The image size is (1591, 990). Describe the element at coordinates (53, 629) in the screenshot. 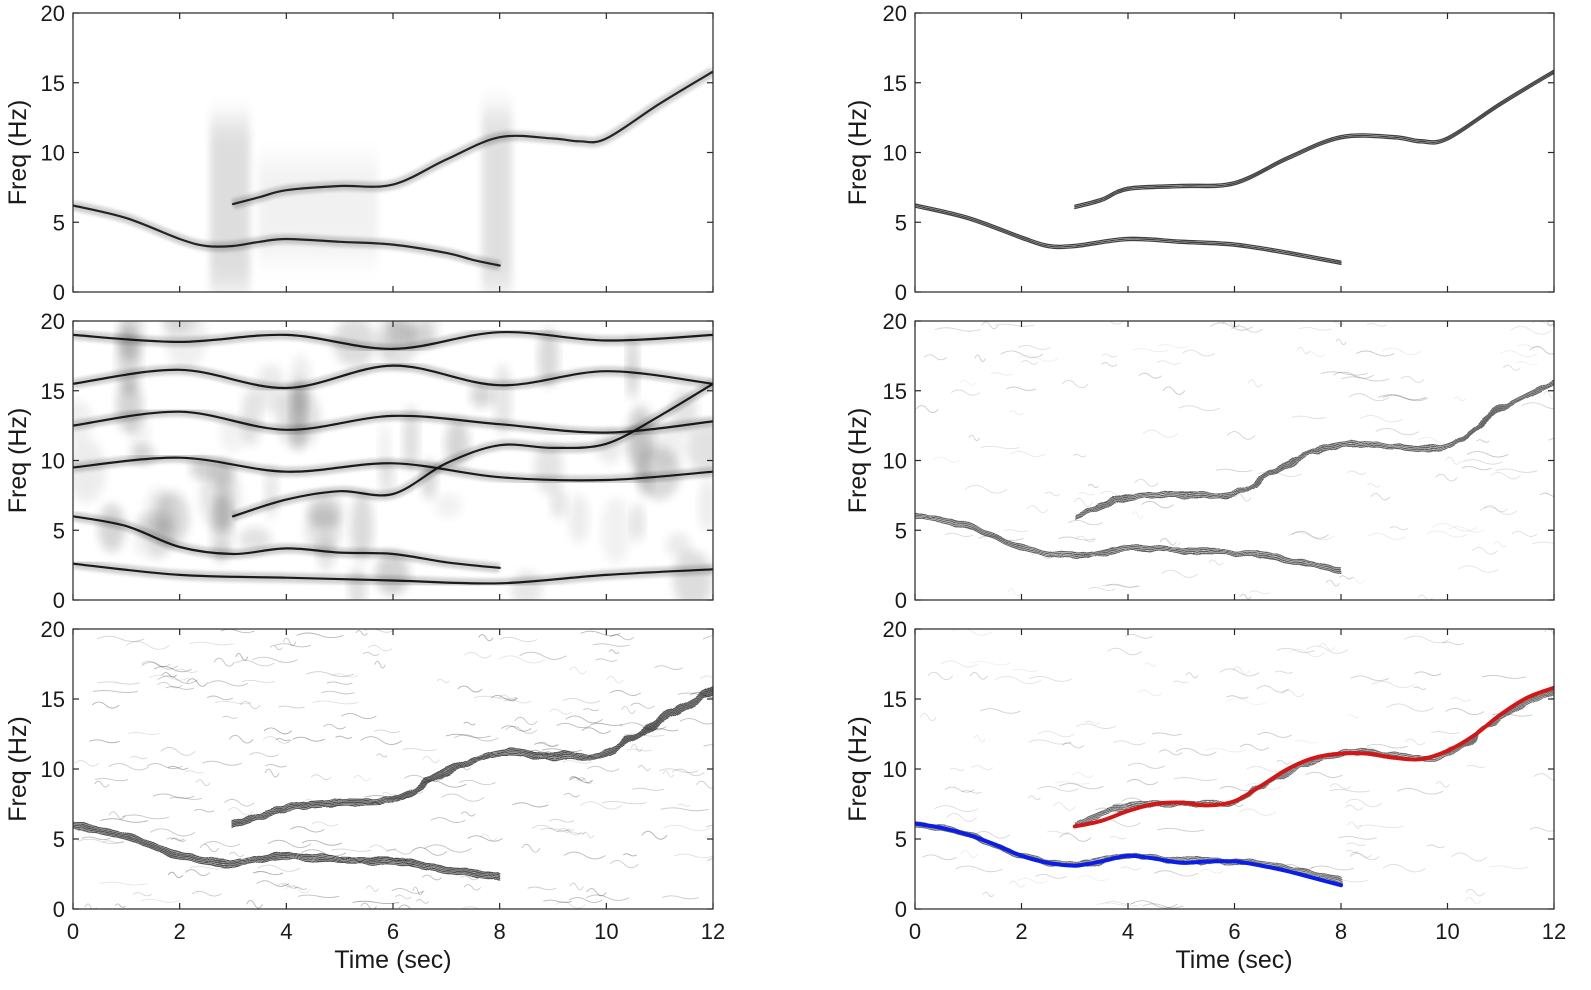

I see `y-tick-label: 20` at that location.